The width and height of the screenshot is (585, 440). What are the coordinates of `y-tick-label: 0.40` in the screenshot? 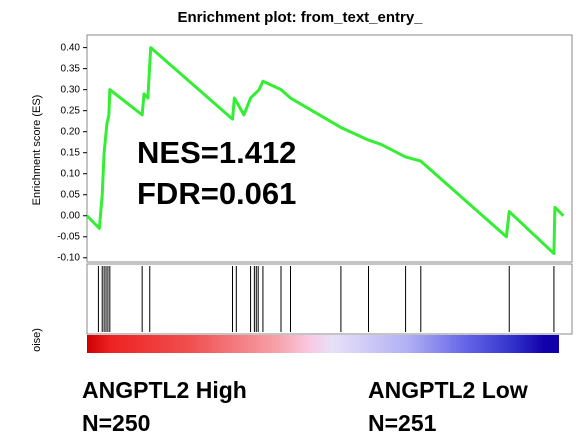 It's located at (71, 47).